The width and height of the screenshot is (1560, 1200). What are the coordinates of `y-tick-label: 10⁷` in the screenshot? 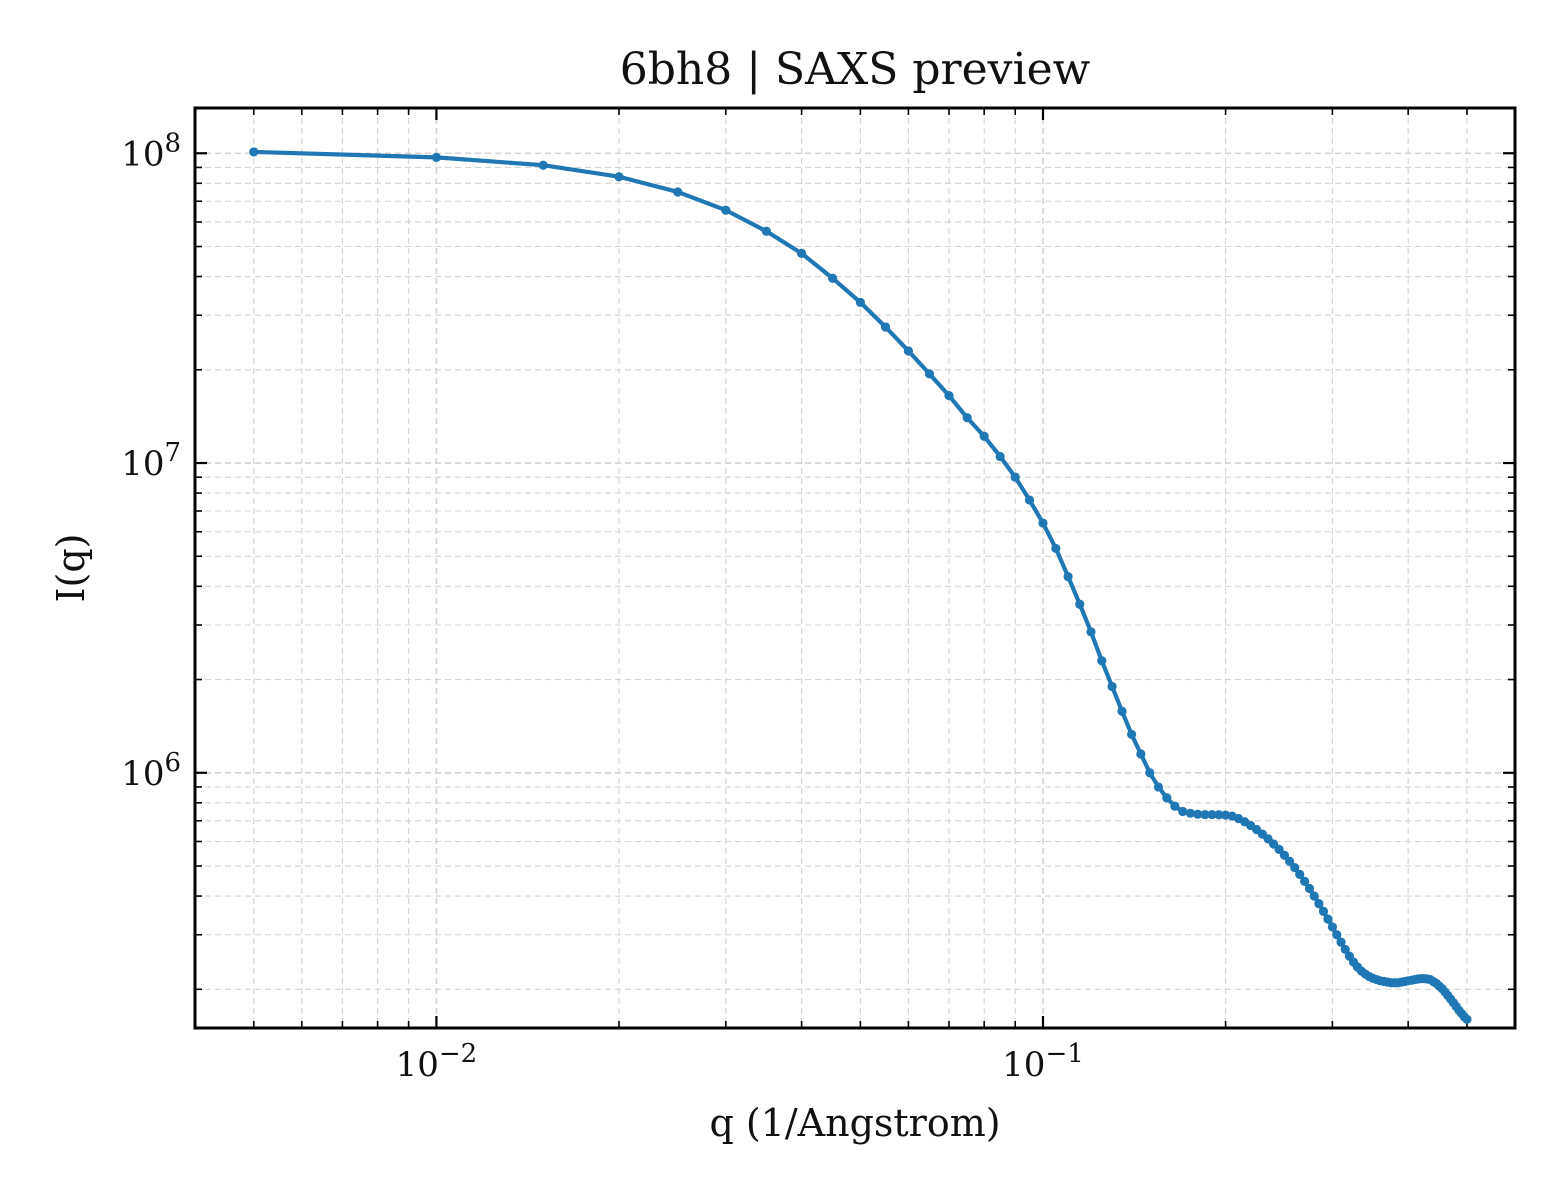 It's located at (151, 461).